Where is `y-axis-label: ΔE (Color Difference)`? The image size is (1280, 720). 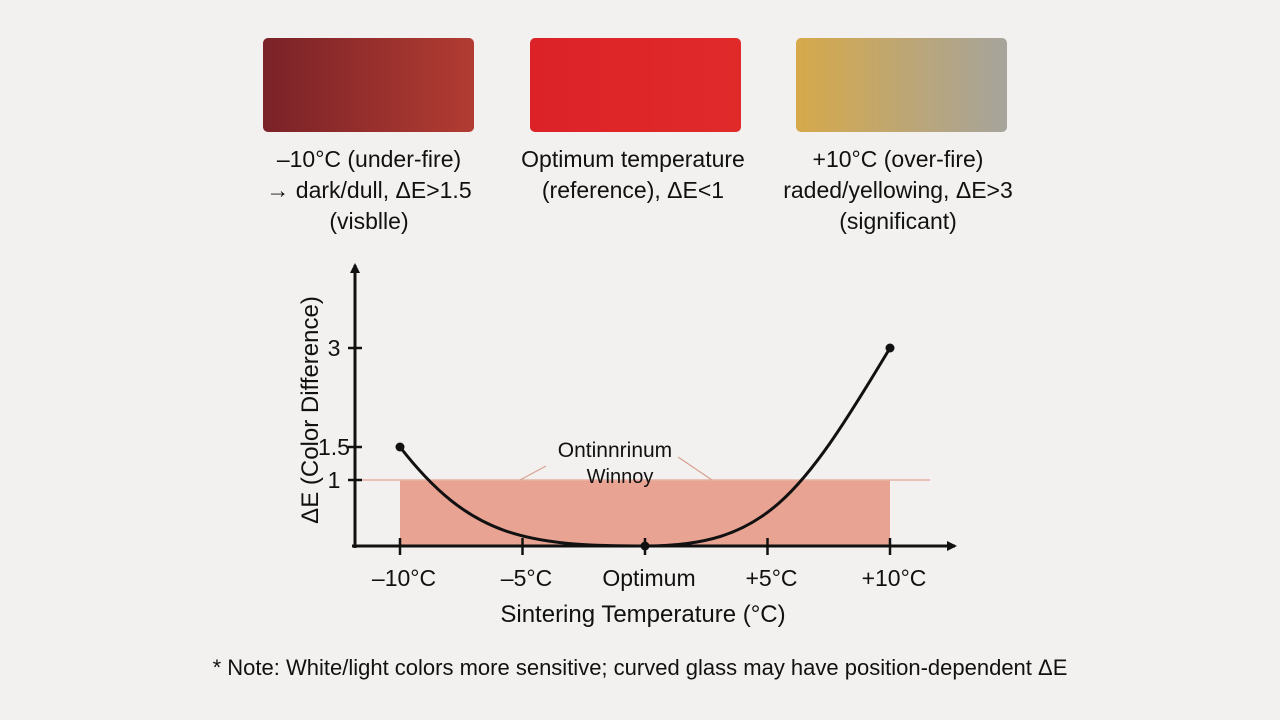
y-axis-label: ΔE (Color Difference) is located at coordinates (310, 410).